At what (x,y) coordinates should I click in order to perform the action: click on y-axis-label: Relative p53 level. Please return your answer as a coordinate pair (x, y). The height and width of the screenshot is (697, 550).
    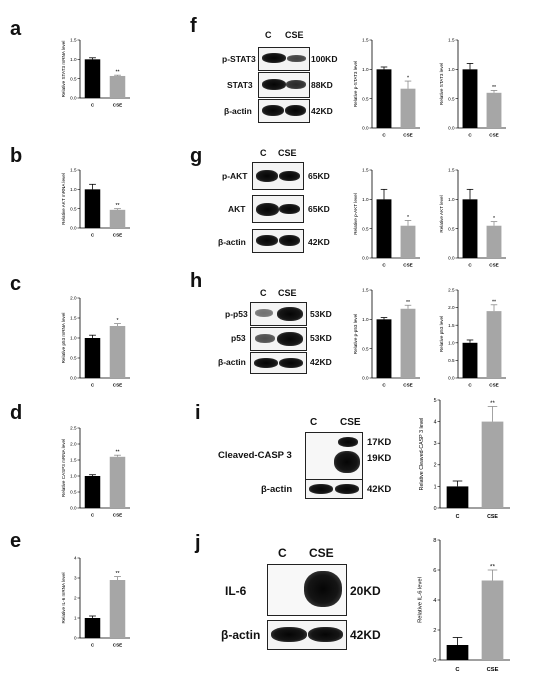
    Looking at the image, I should click on (441, 334).